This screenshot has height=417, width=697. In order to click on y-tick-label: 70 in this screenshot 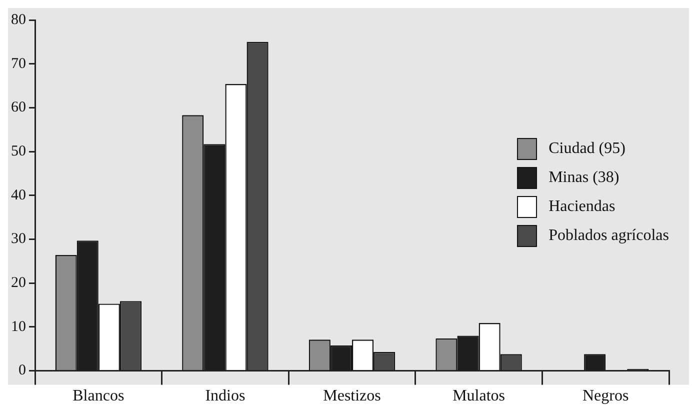, I will do `click(18, 64)`.